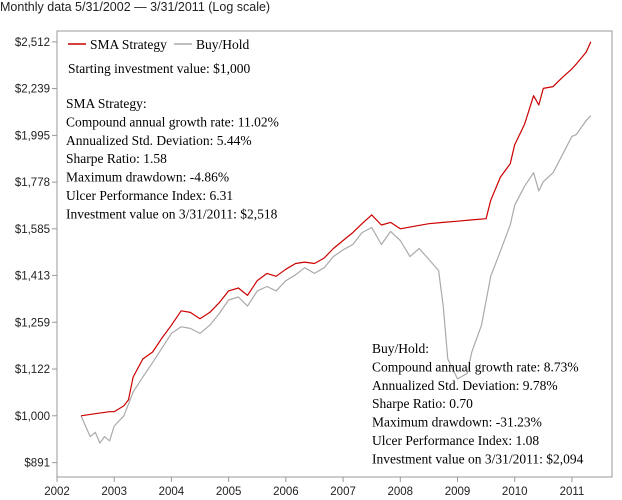  I want to click on x-tick-label: 2010, so click(515, 492).